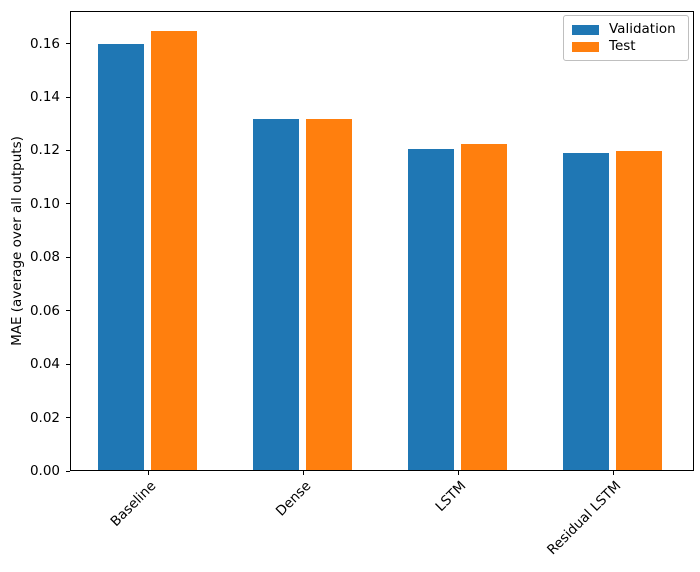 Image resolution: width=700 pixels, height=572 pixels. I want to click on legend-label-test: Test, so click(622, 46).